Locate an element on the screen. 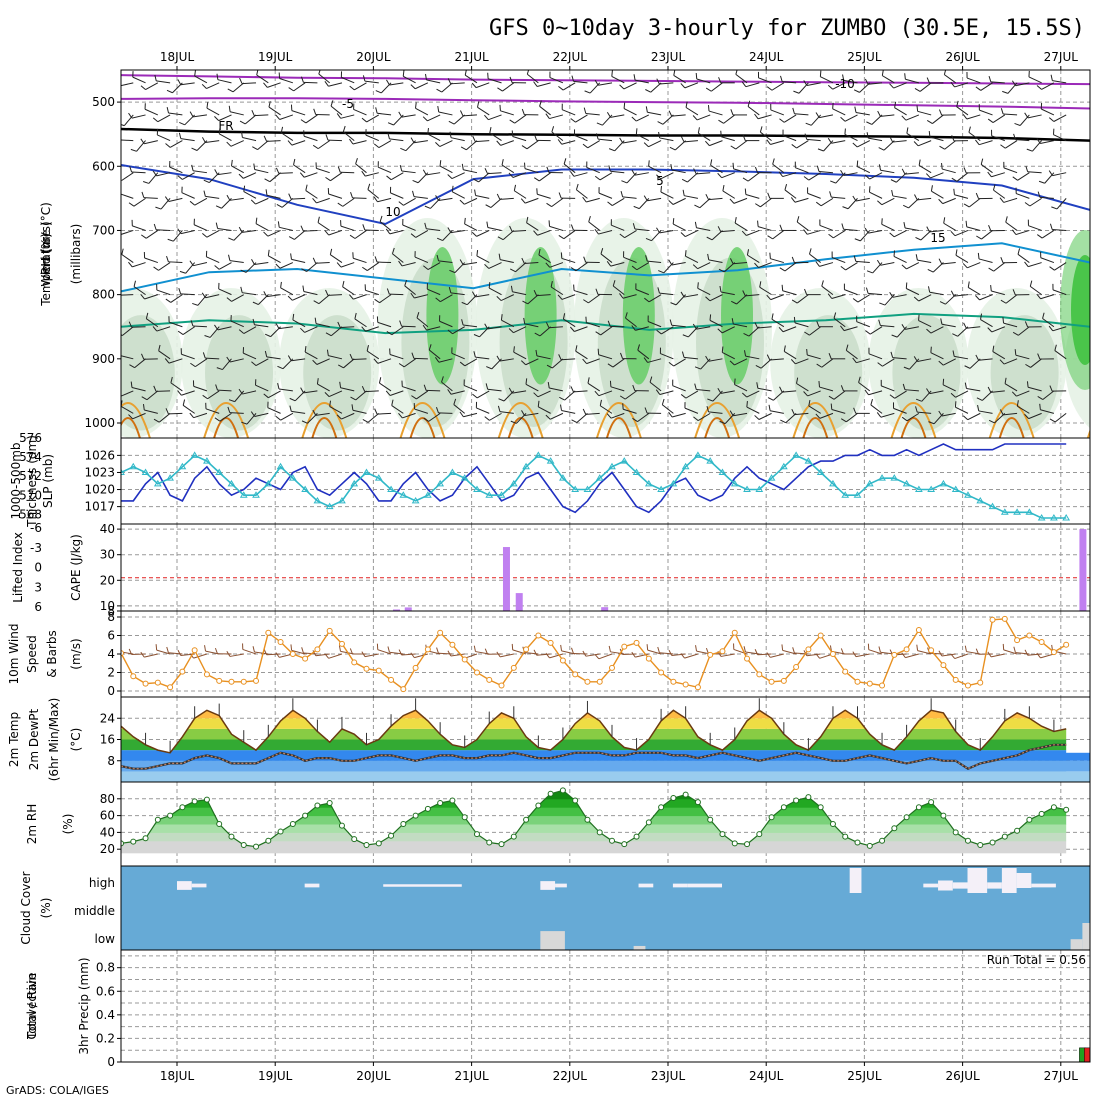  isotherm--5 is located at coordinates (605, 103).